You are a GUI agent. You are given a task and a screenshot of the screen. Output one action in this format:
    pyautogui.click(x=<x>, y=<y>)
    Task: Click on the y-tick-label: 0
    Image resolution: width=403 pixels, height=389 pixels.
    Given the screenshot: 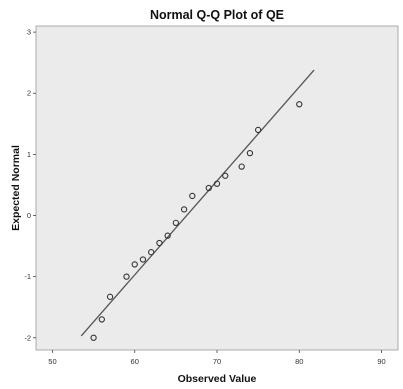 What is the action you would take?
    pyautogui.click(x=29, y=215)
    